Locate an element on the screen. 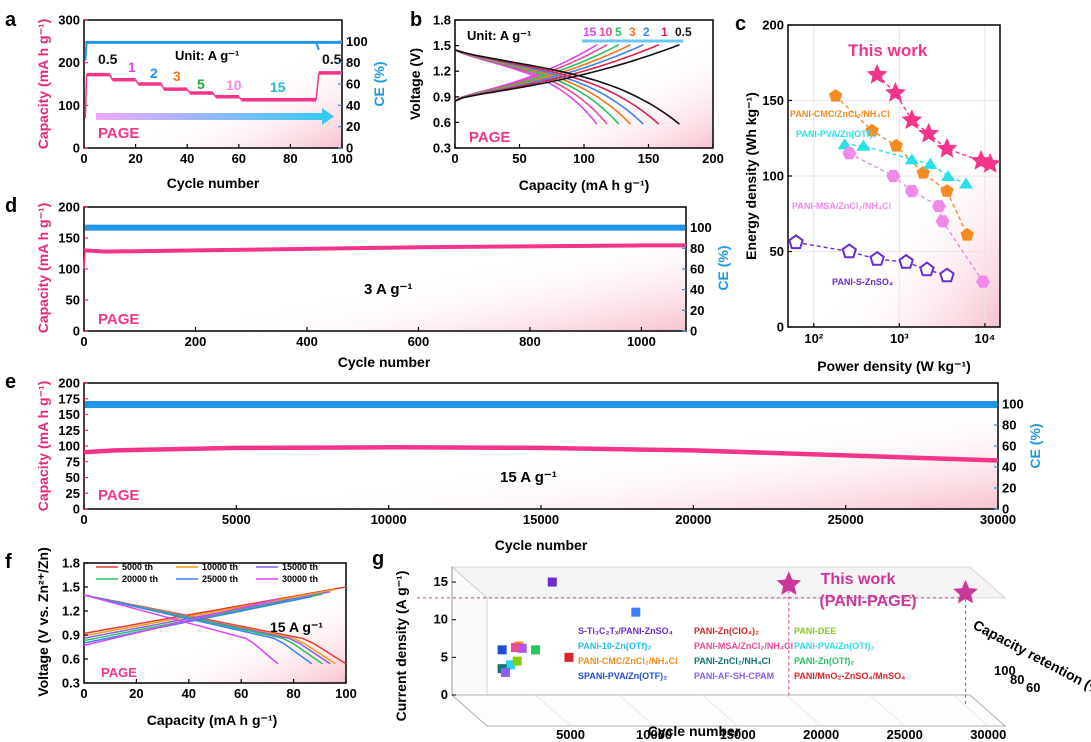  panel-f-xtick-label: 40 is located at coordinates (189, 693).